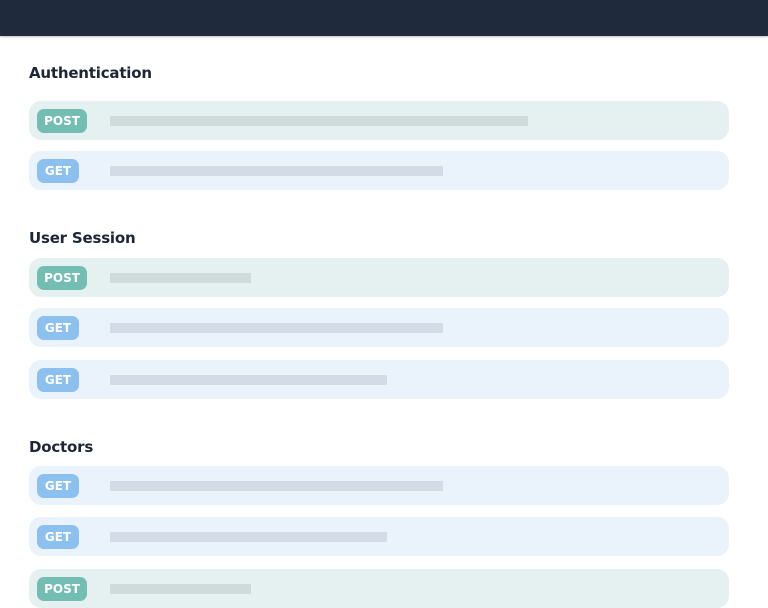  Describe the element at coordinates (90, 73) in the screenshot. I see `section-heading: Authentication` at that location.